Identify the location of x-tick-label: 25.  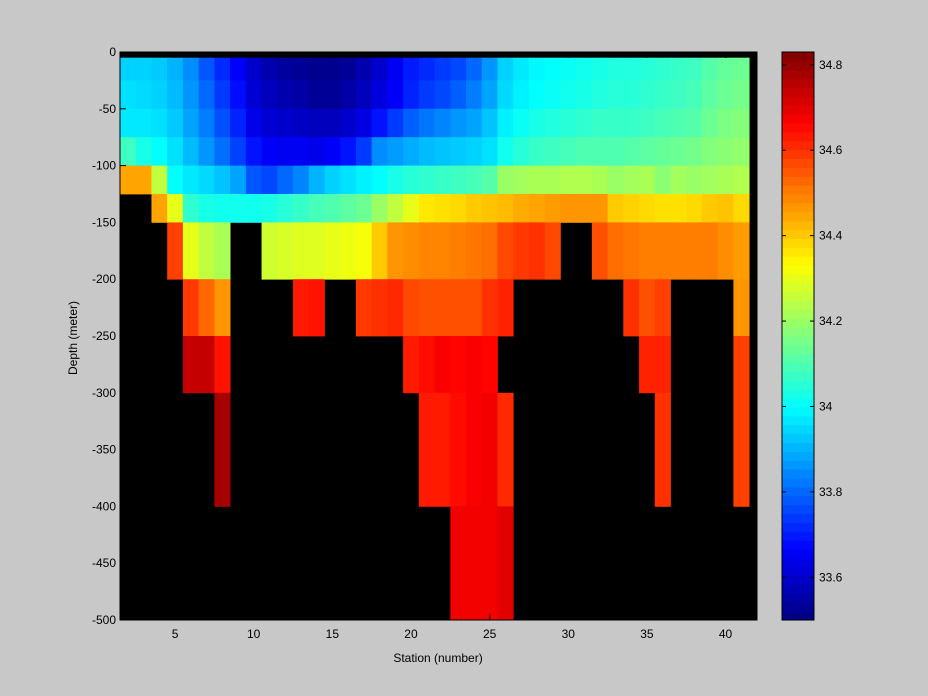
(490, 634).